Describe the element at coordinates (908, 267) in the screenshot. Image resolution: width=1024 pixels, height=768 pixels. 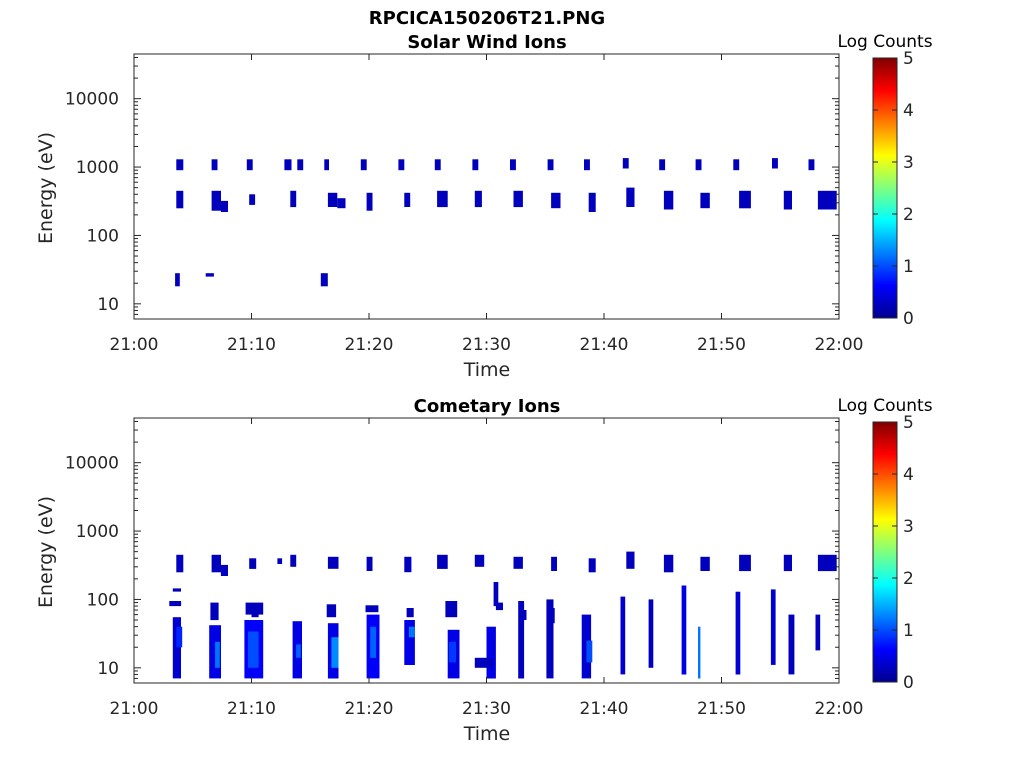
I see `colorbar-tick-label: 1` at that location.